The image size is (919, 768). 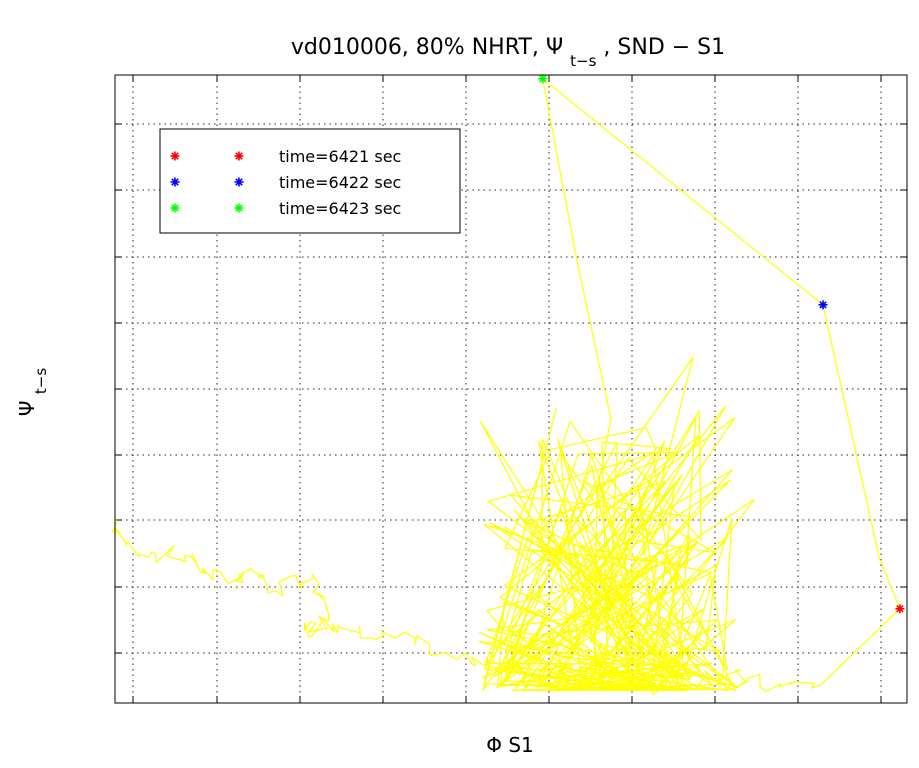 I want to click on title-psi: Ψ, so click(x=554, y=47).